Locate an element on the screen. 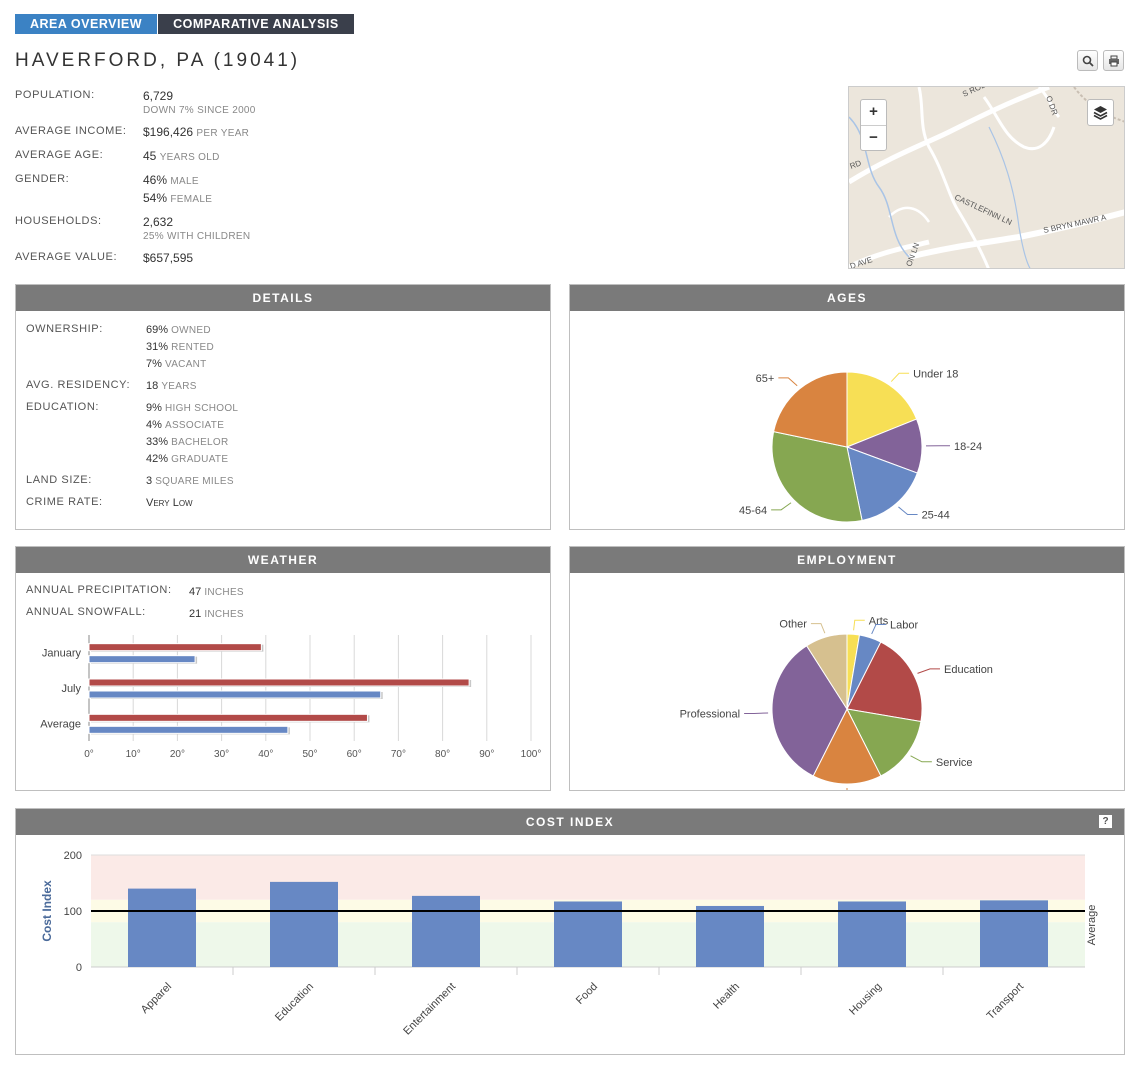 This screenshot has width=1140, height=1085. pie-slice-education is located at coordinates (884, 682).